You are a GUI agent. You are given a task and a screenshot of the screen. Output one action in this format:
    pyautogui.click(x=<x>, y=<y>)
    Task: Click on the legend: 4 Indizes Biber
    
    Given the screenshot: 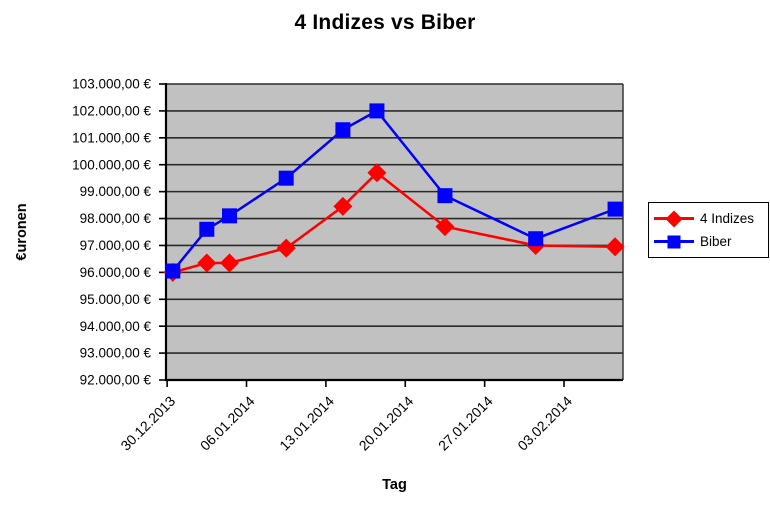 What is the action you would take?
    pyautogui.click(x=708, y=230)
    